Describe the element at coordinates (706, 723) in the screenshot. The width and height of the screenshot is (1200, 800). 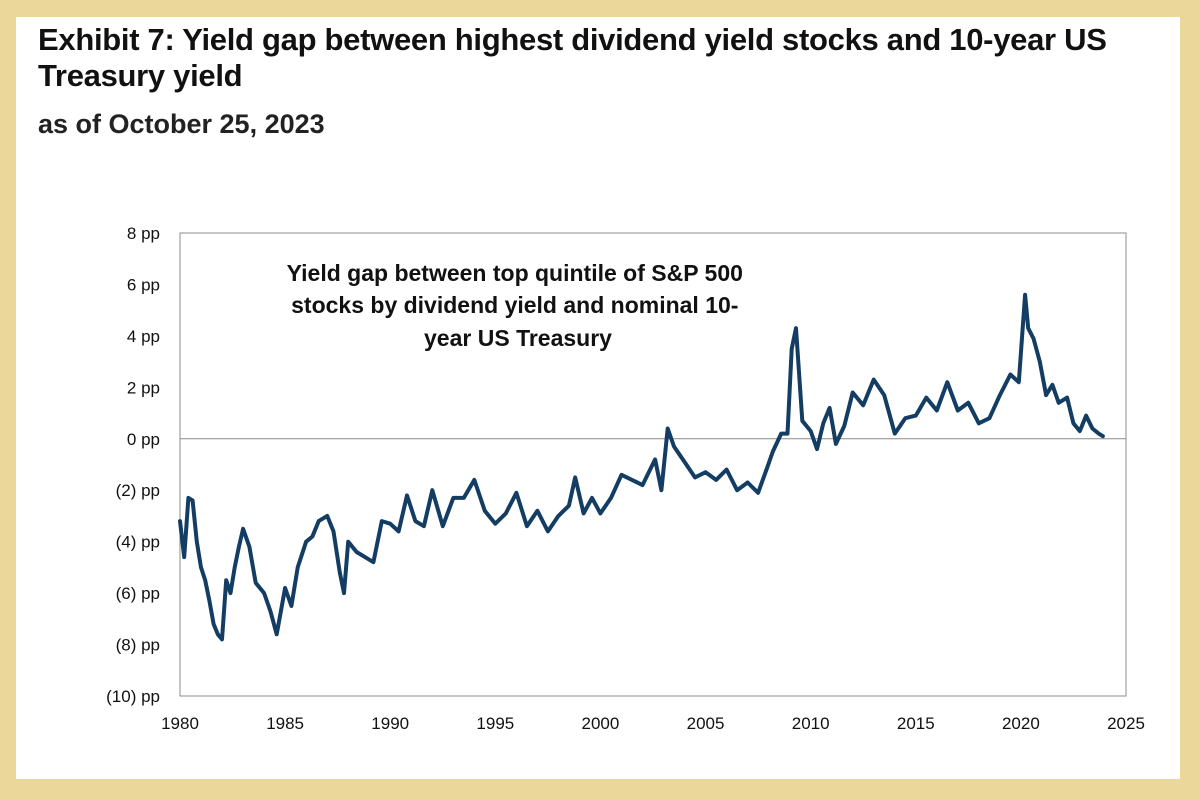
I see `x-tick-label: 2005` at that location.